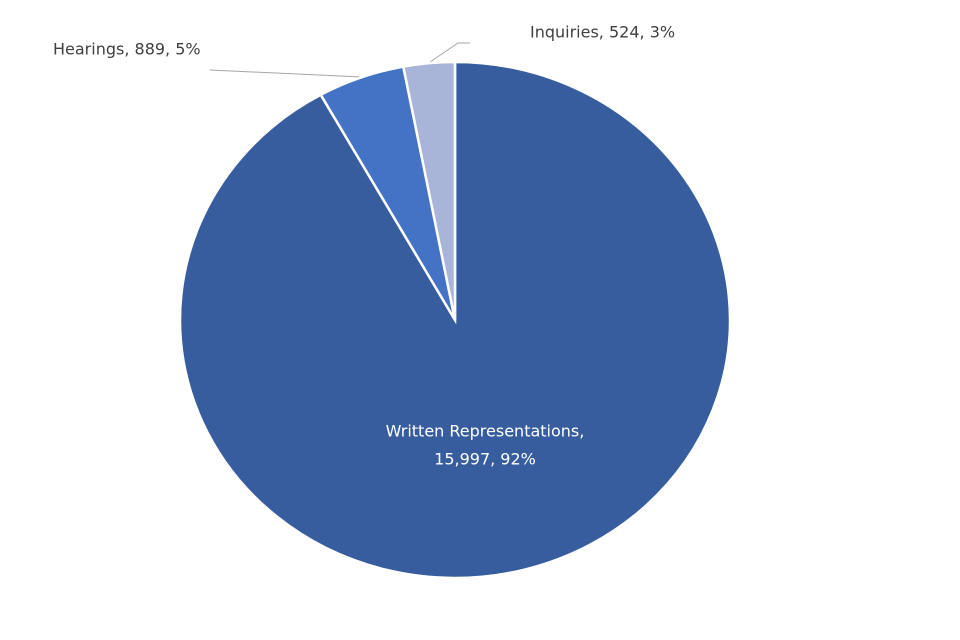 The height and width of the screenshot is (640, 960). Describe the element at coordinates (429, 190) in the screenshot. I see `pie-slice` at that location.